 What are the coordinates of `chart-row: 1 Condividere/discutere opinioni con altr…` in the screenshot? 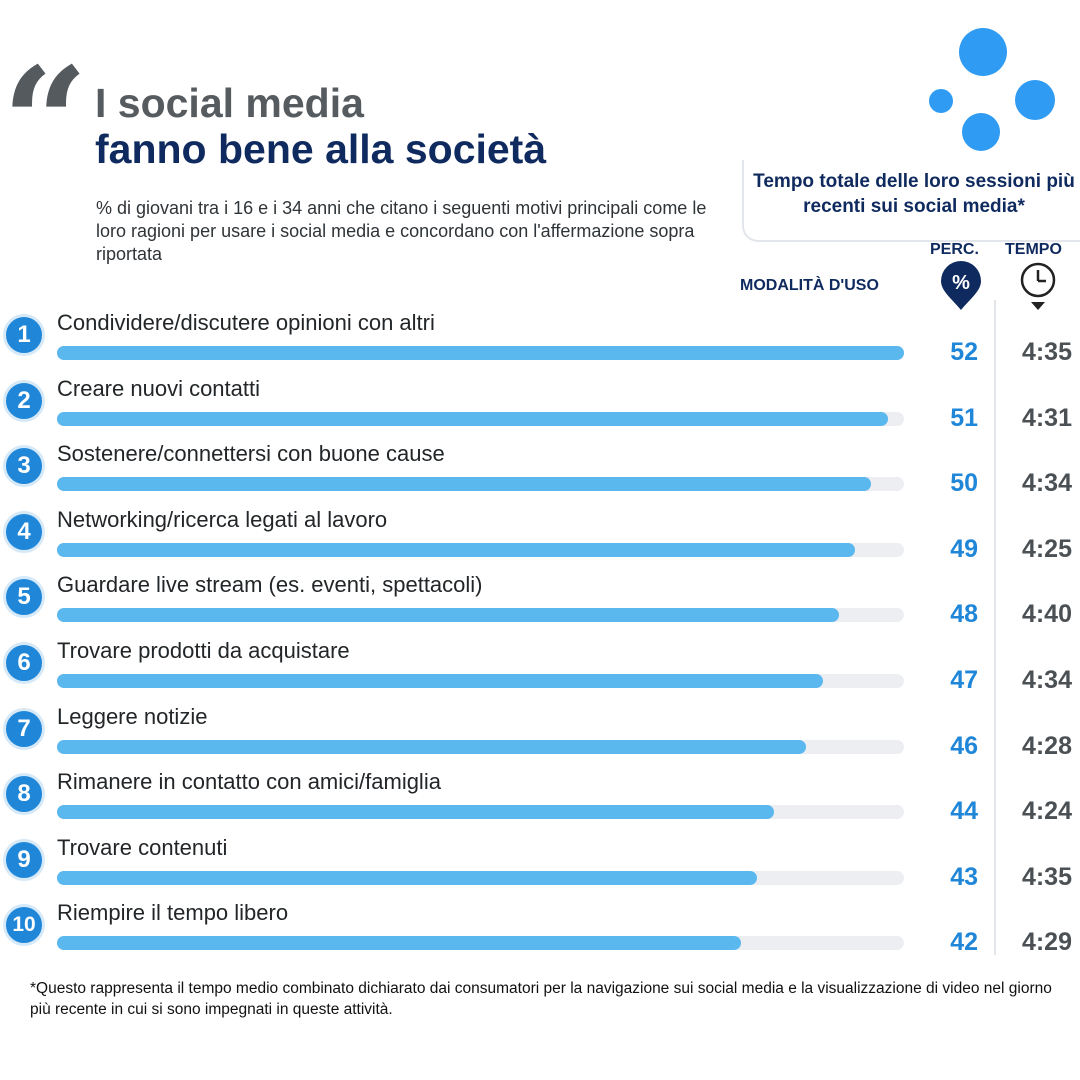 It's located at (540, 343).